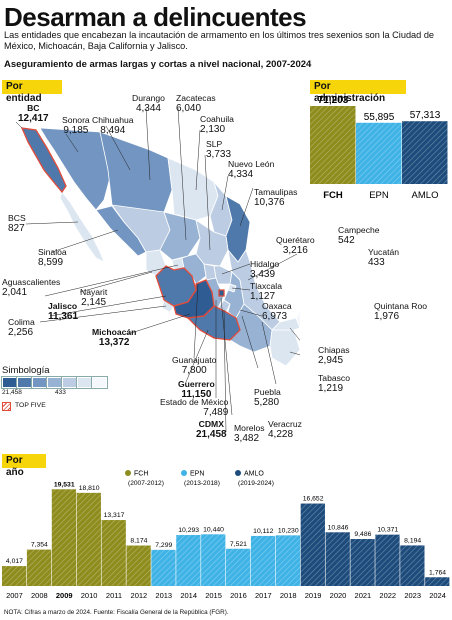  What do you see at coordinates (64, 595) in the screenshot?
I see `year-tick-label: 2009` at bounding box center [64, 595].